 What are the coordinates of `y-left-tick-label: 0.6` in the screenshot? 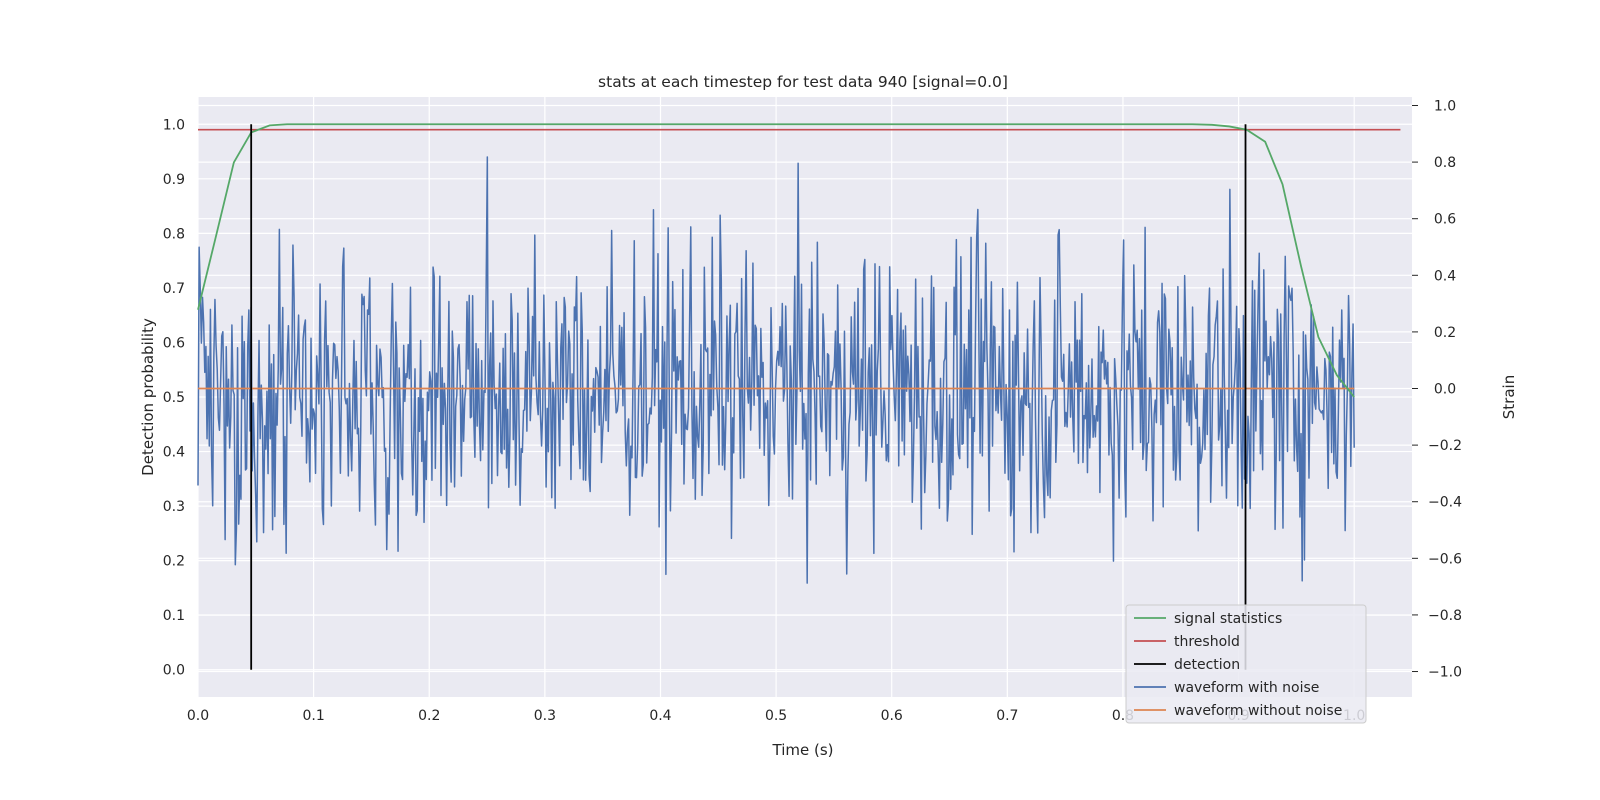 It's located at (174, 343).